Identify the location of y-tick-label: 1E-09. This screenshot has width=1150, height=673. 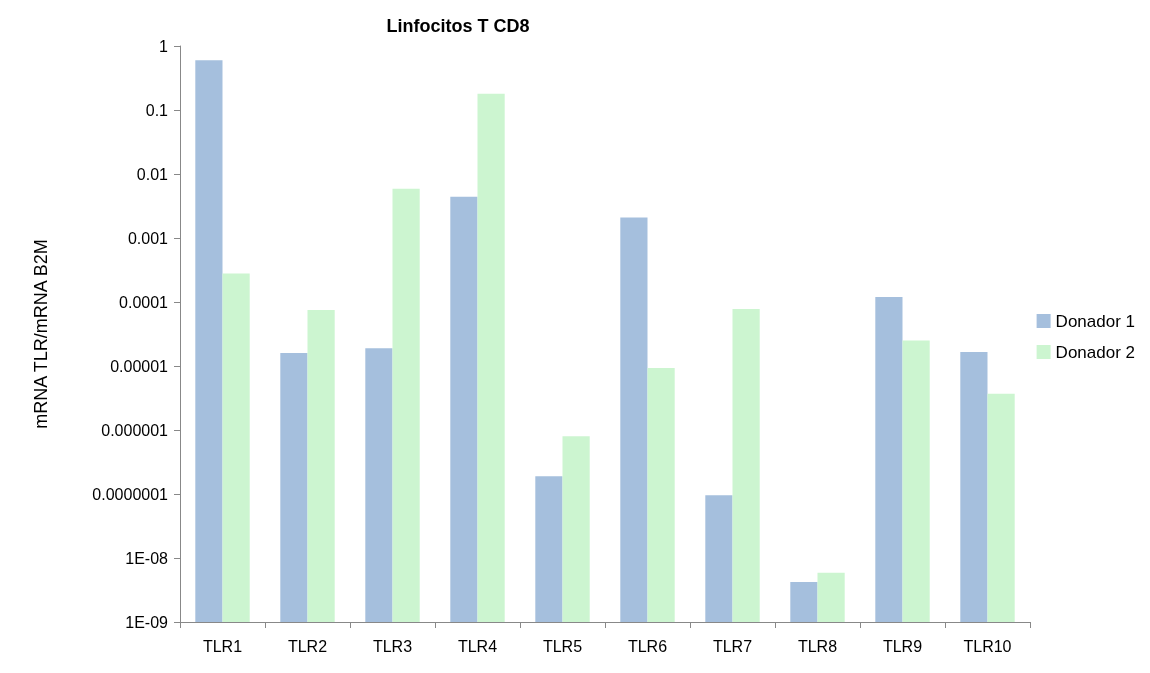
(147, 622).